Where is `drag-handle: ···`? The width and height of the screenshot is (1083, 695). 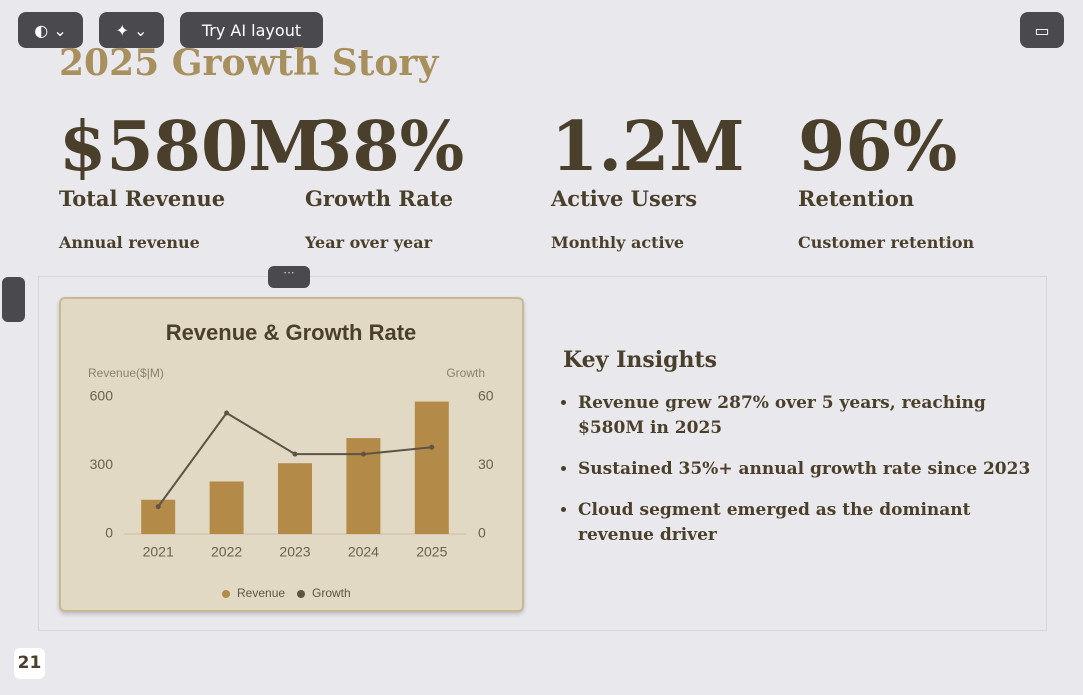
drag-handle: ··· is located at coordinates (289, 277).